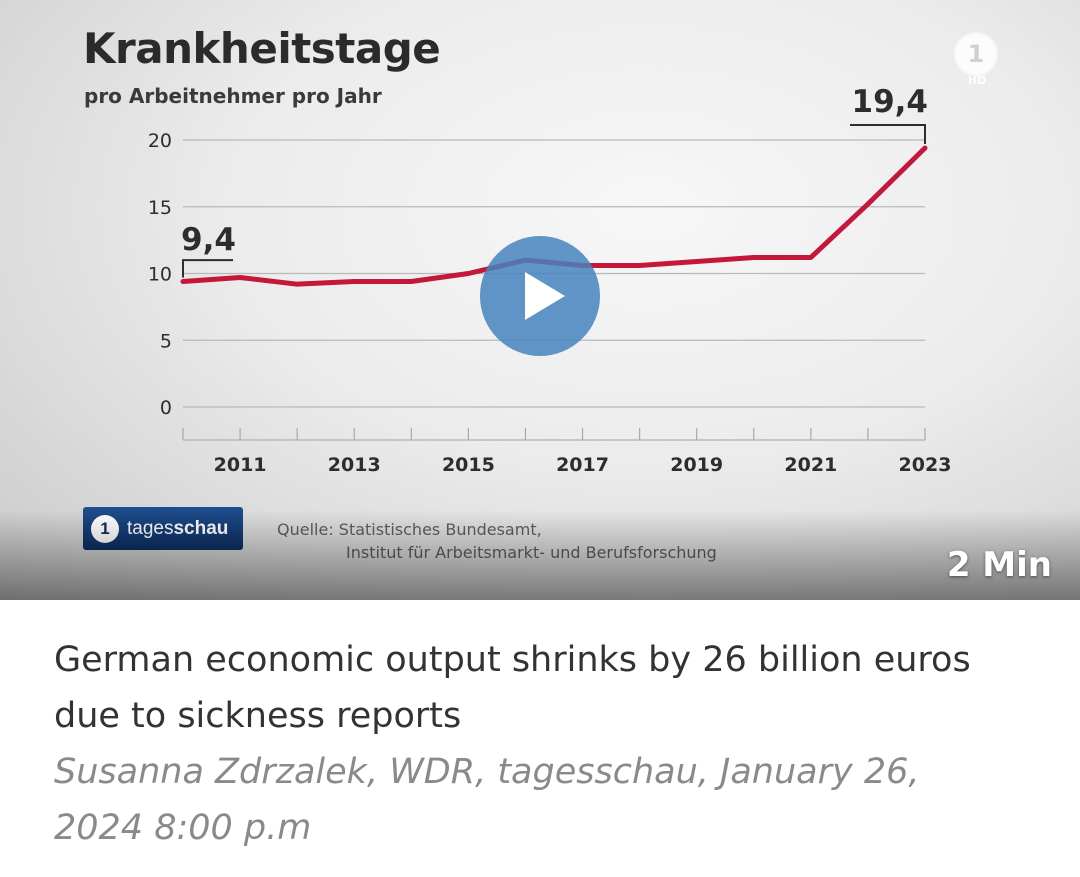 The width and height of the screenshot is (1080, 877). I want to click on tagesschau-emblem-icon: 1, so click(105, 528).